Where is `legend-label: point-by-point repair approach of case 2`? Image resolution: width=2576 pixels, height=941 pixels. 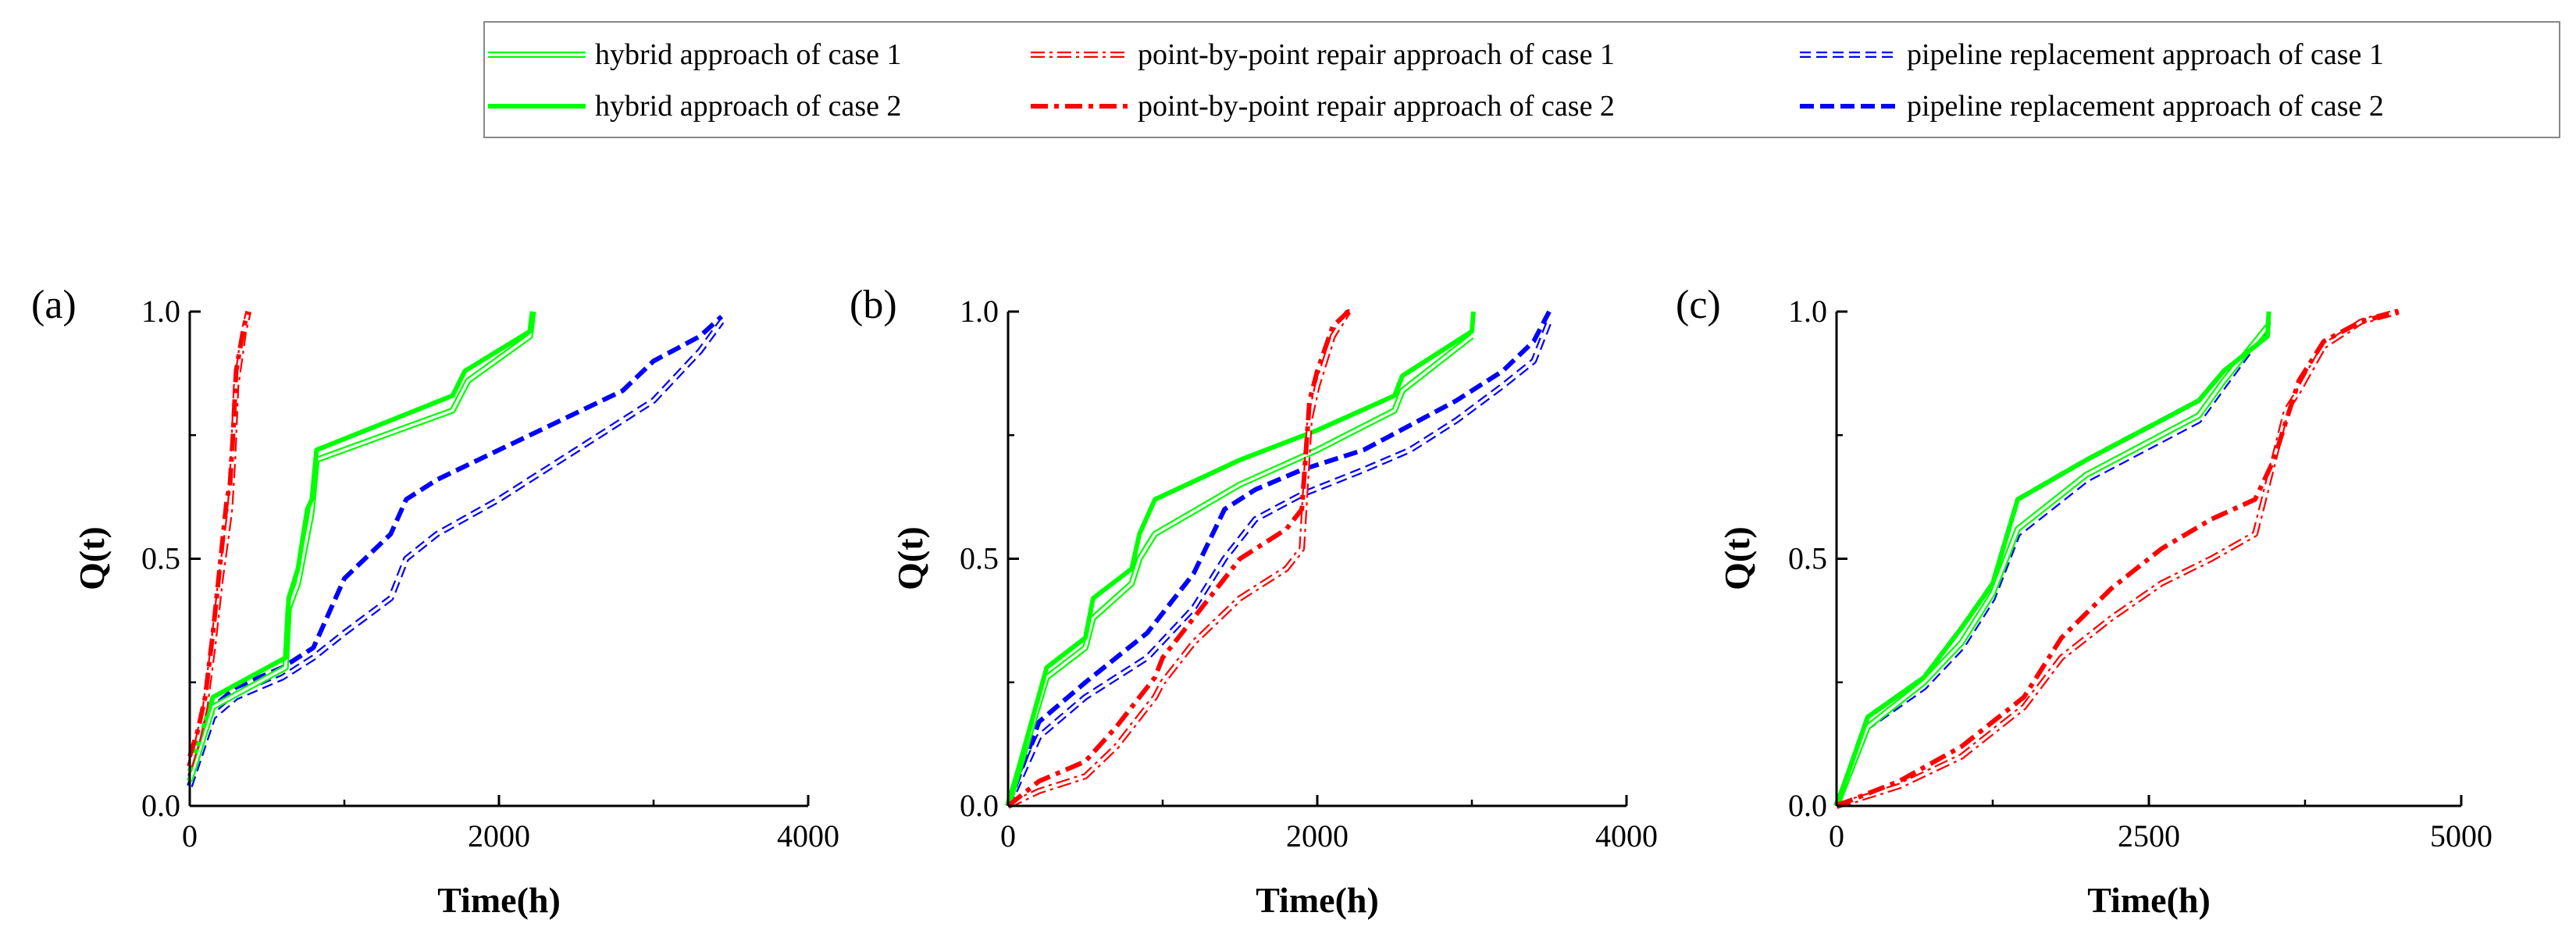 legend-label: point-by-point repair approach of case 2 is located at coordinates (1376, 106).